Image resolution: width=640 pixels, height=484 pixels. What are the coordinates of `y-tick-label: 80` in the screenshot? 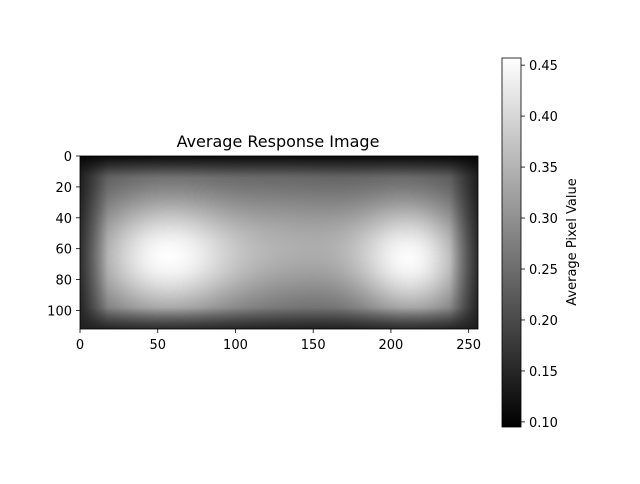 It's located at (63, 281).